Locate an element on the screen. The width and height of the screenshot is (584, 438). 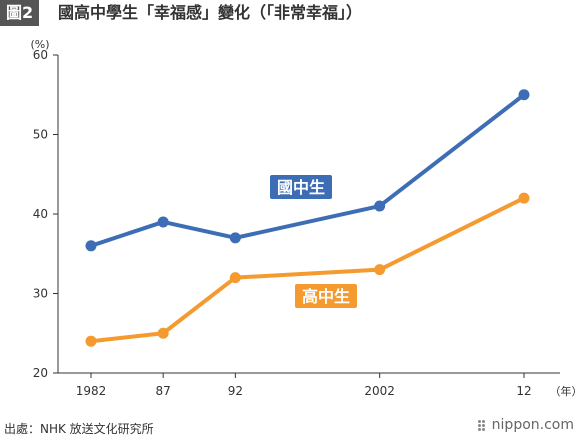
y-tick-label: 60 is located at coordinates (40, 55).